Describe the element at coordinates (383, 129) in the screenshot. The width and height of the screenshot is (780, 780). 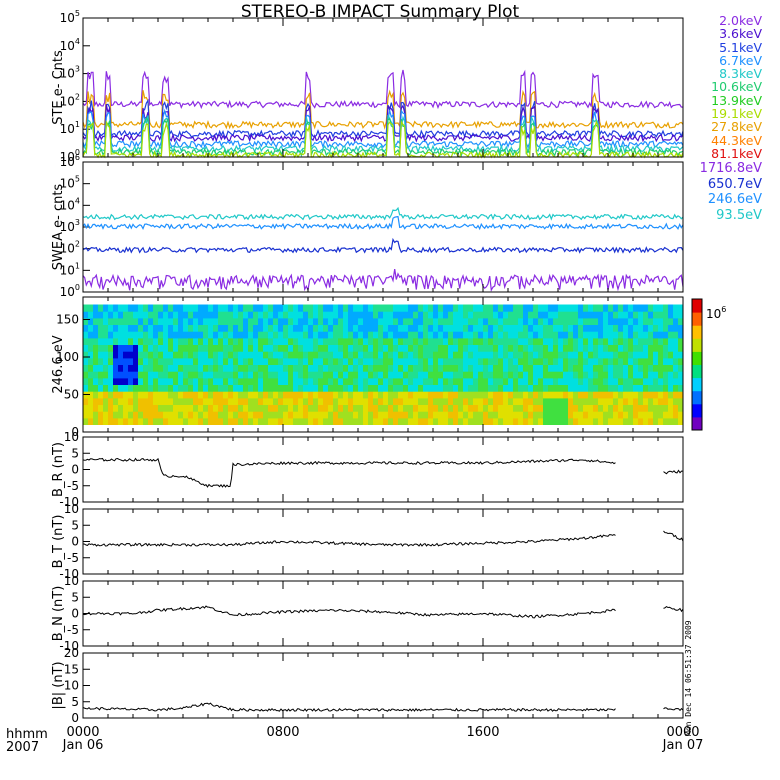
I see `series-6-7keV` at that location.